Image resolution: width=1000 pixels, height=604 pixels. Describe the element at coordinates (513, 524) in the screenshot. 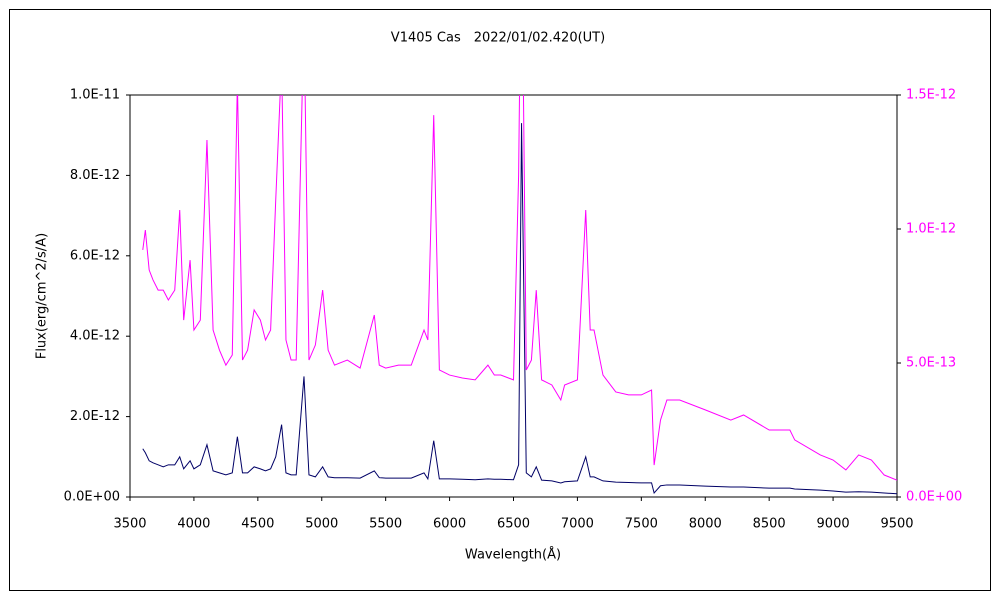

I see `x-tick-label: 6500` at that location.